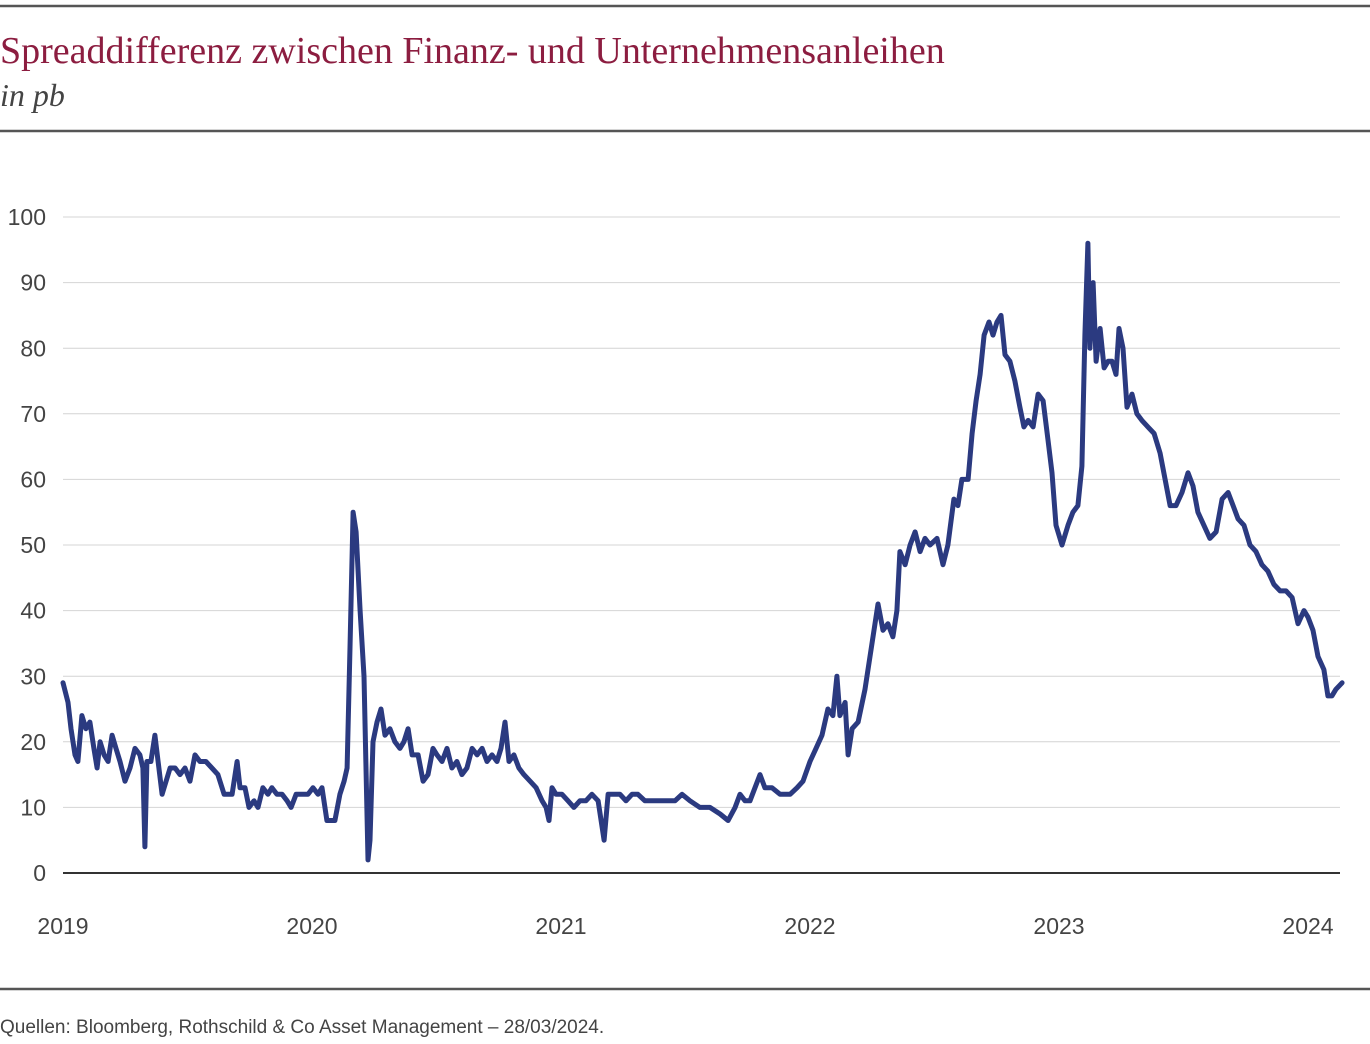 This screenshot has width=1370, height=1044. Describe the element at coordinates (311, 926) in the screenshot. I see `x-tick-label: 2020` at that location.